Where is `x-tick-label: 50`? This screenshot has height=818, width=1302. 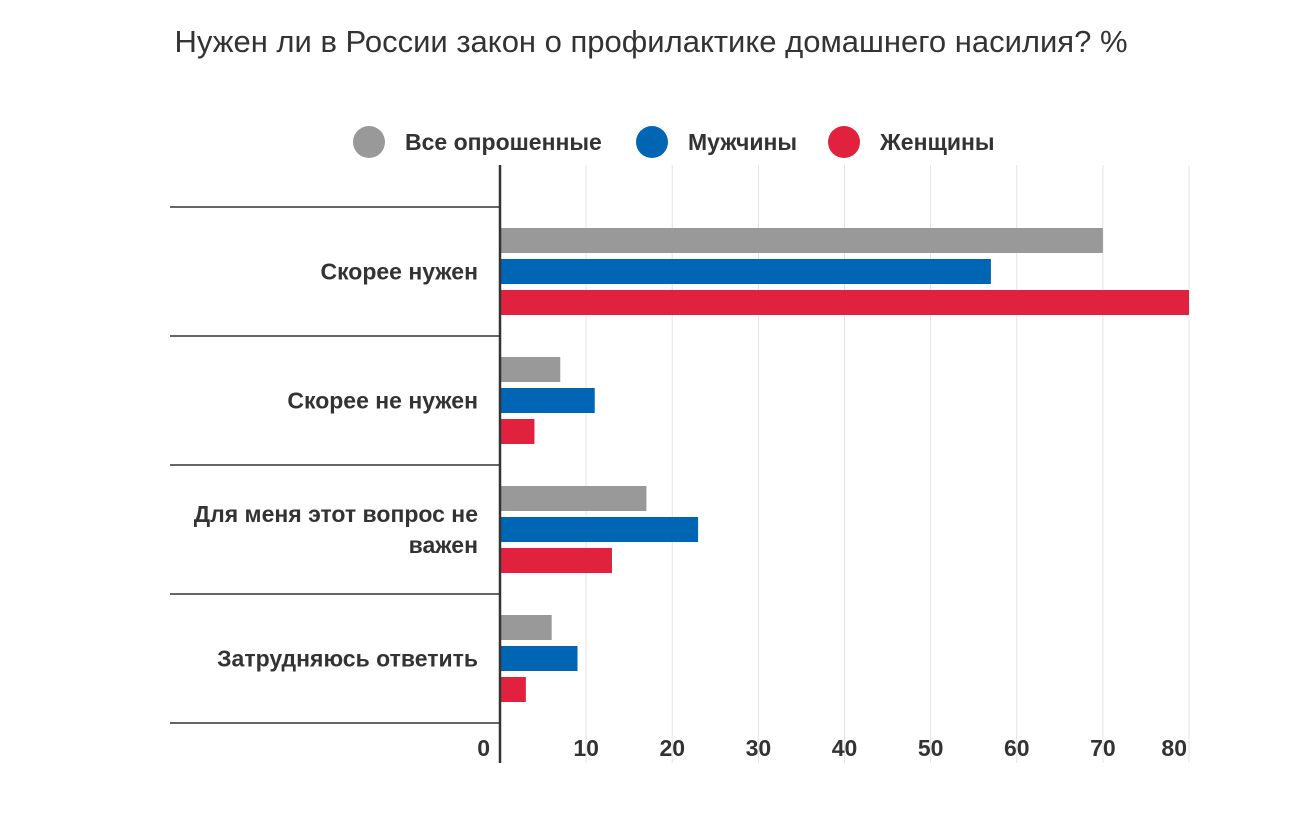
x-tick-label: 50 is located at coordinates (931, 748).